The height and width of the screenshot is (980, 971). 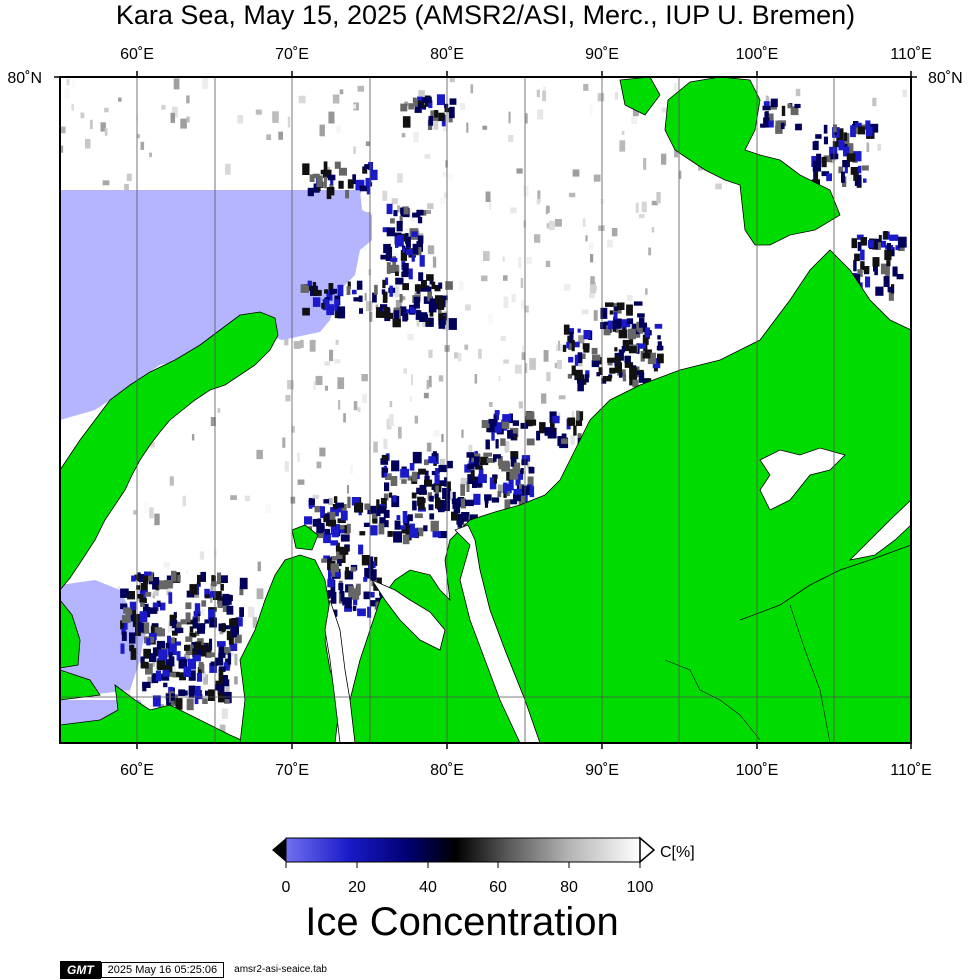 I want to click on colorbar-tick-60: 60, so click(x=498, y=887).